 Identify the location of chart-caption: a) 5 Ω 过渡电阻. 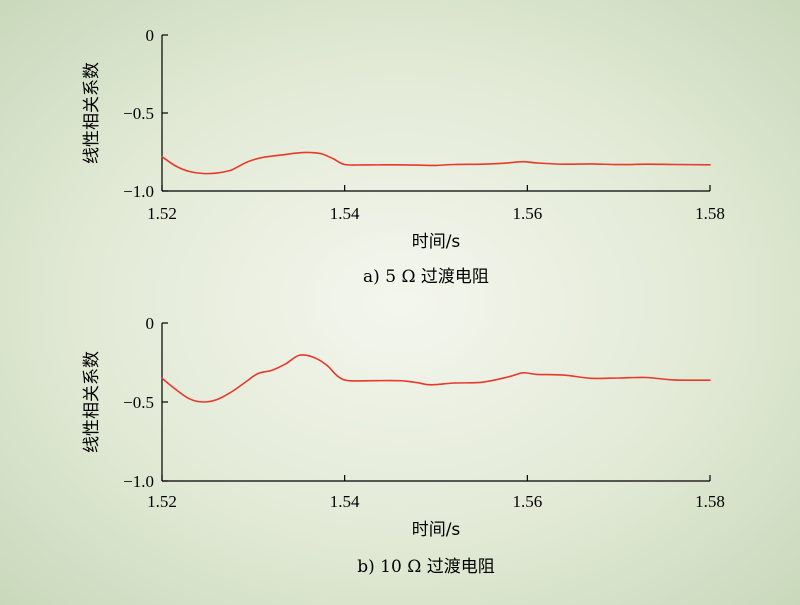
(426, 277).